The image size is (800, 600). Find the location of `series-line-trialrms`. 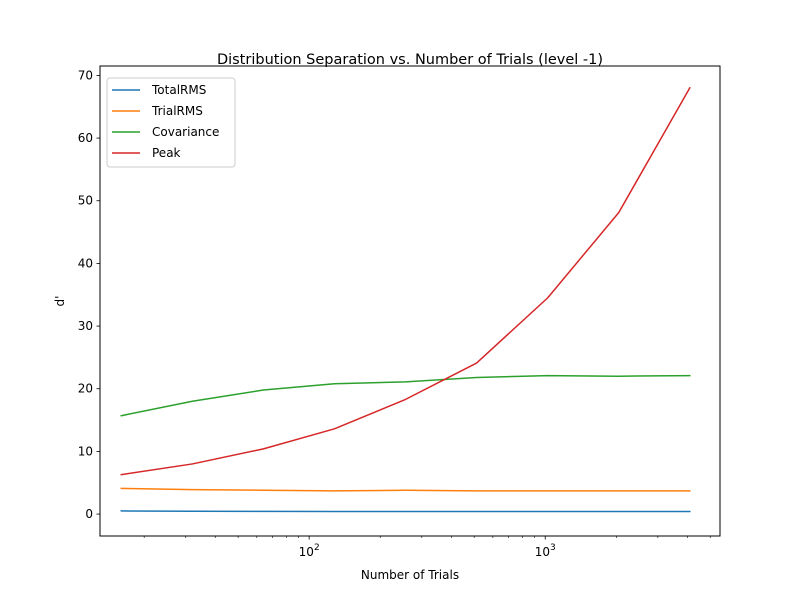

series-line-trialrms is located at coordinates (405, 489).